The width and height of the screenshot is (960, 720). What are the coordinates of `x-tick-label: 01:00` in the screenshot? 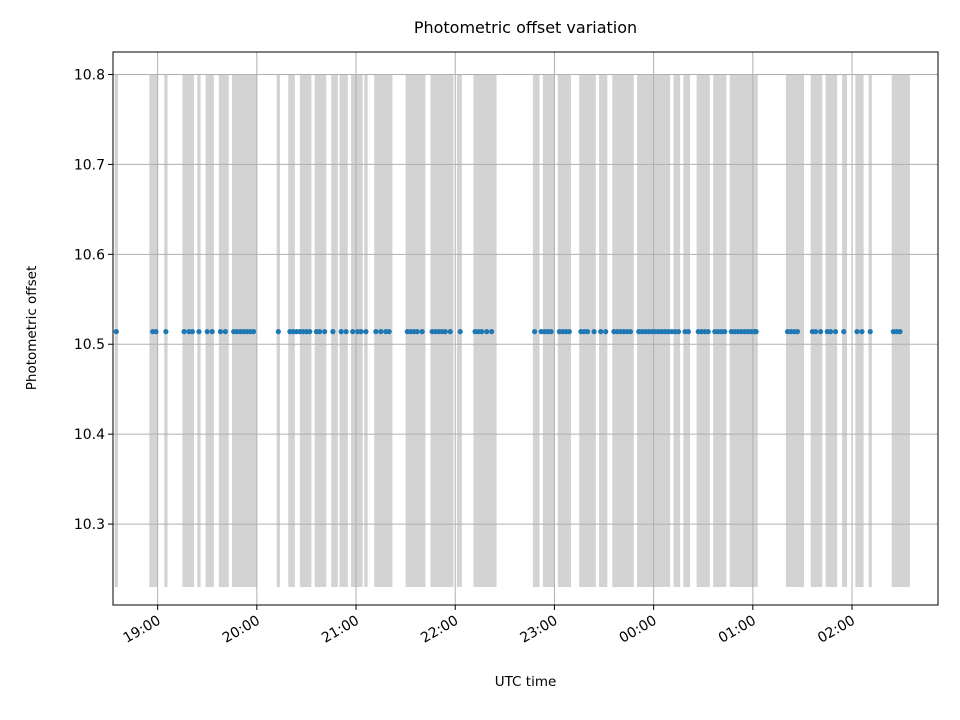 It's located at (737, 630).